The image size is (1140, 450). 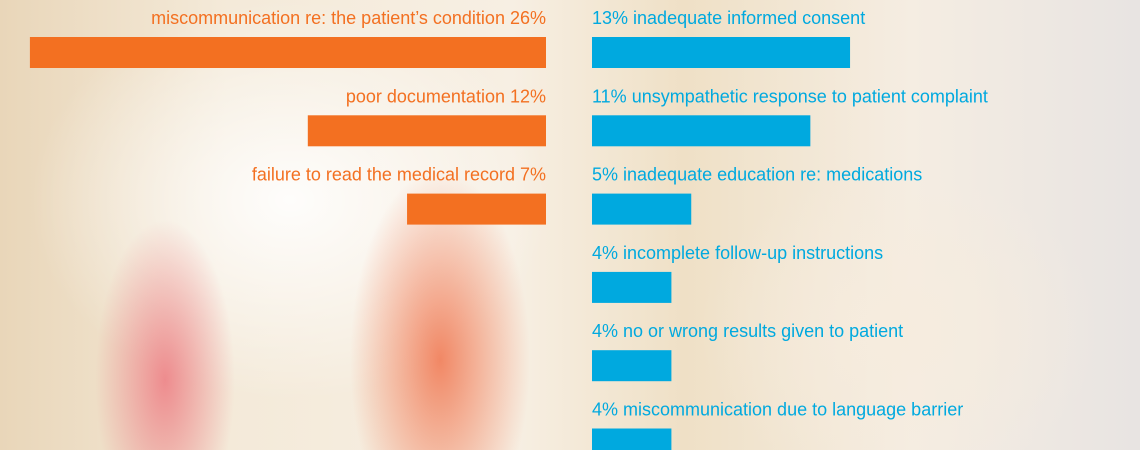 What do you see at coordinates (528, 96) in the screenshot?
I see `value-label: 12%` at bounding box center [528, 96].